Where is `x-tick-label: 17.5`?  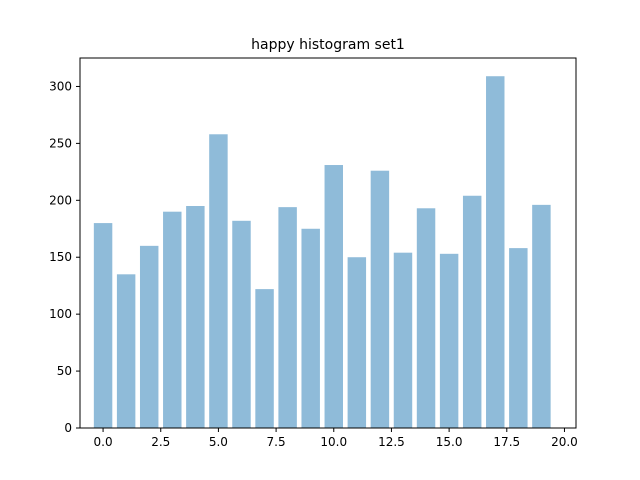
x-tick-label: 17.5 is located at coordinates (506, 442).